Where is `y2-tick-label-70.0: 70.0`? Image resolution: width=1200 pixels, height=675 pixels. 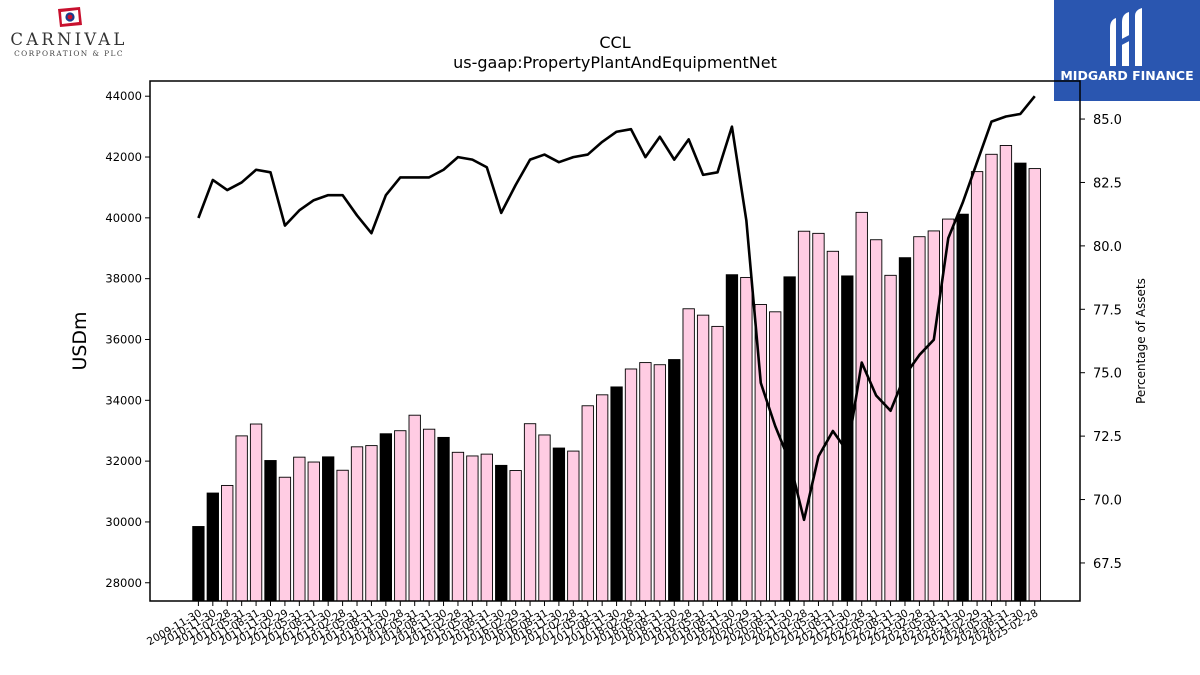
y2-tick-label-70.0: 70.0 is located at coordinates (1107, 501).